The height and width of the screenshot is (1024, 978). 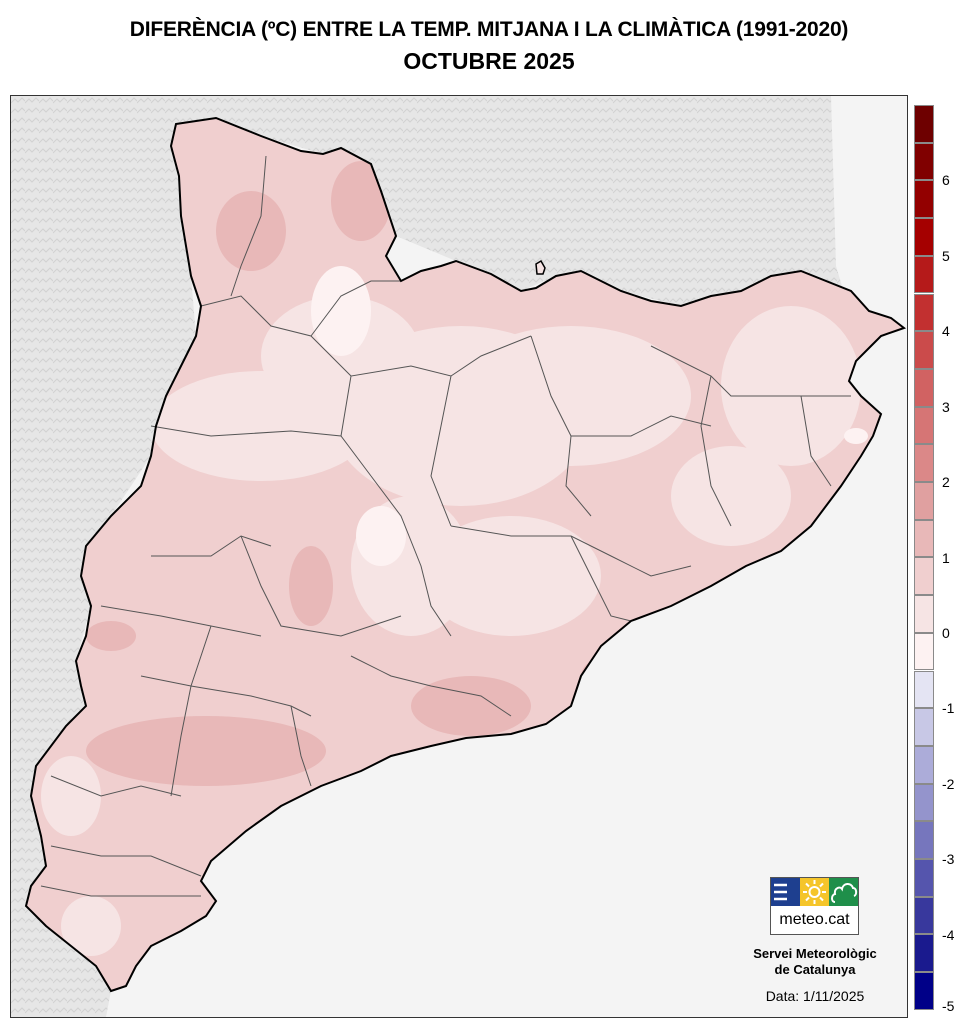 I want to click on legend-label: -1, so click(x=948, y=708).